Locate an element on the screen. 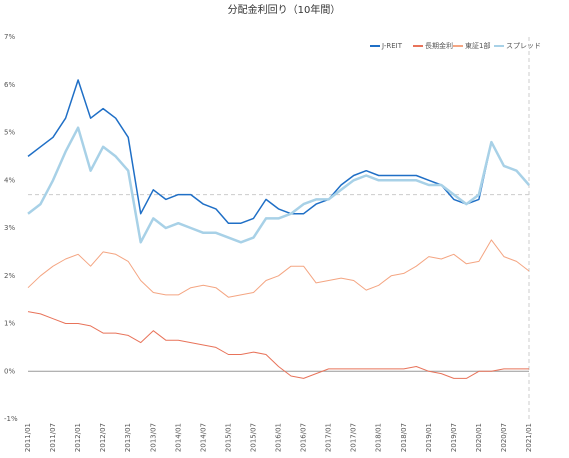 Image resolution: width=569 pixels, height=458 pixels. x-tick-label: 2019/01 is located at coordinates (429, 437).